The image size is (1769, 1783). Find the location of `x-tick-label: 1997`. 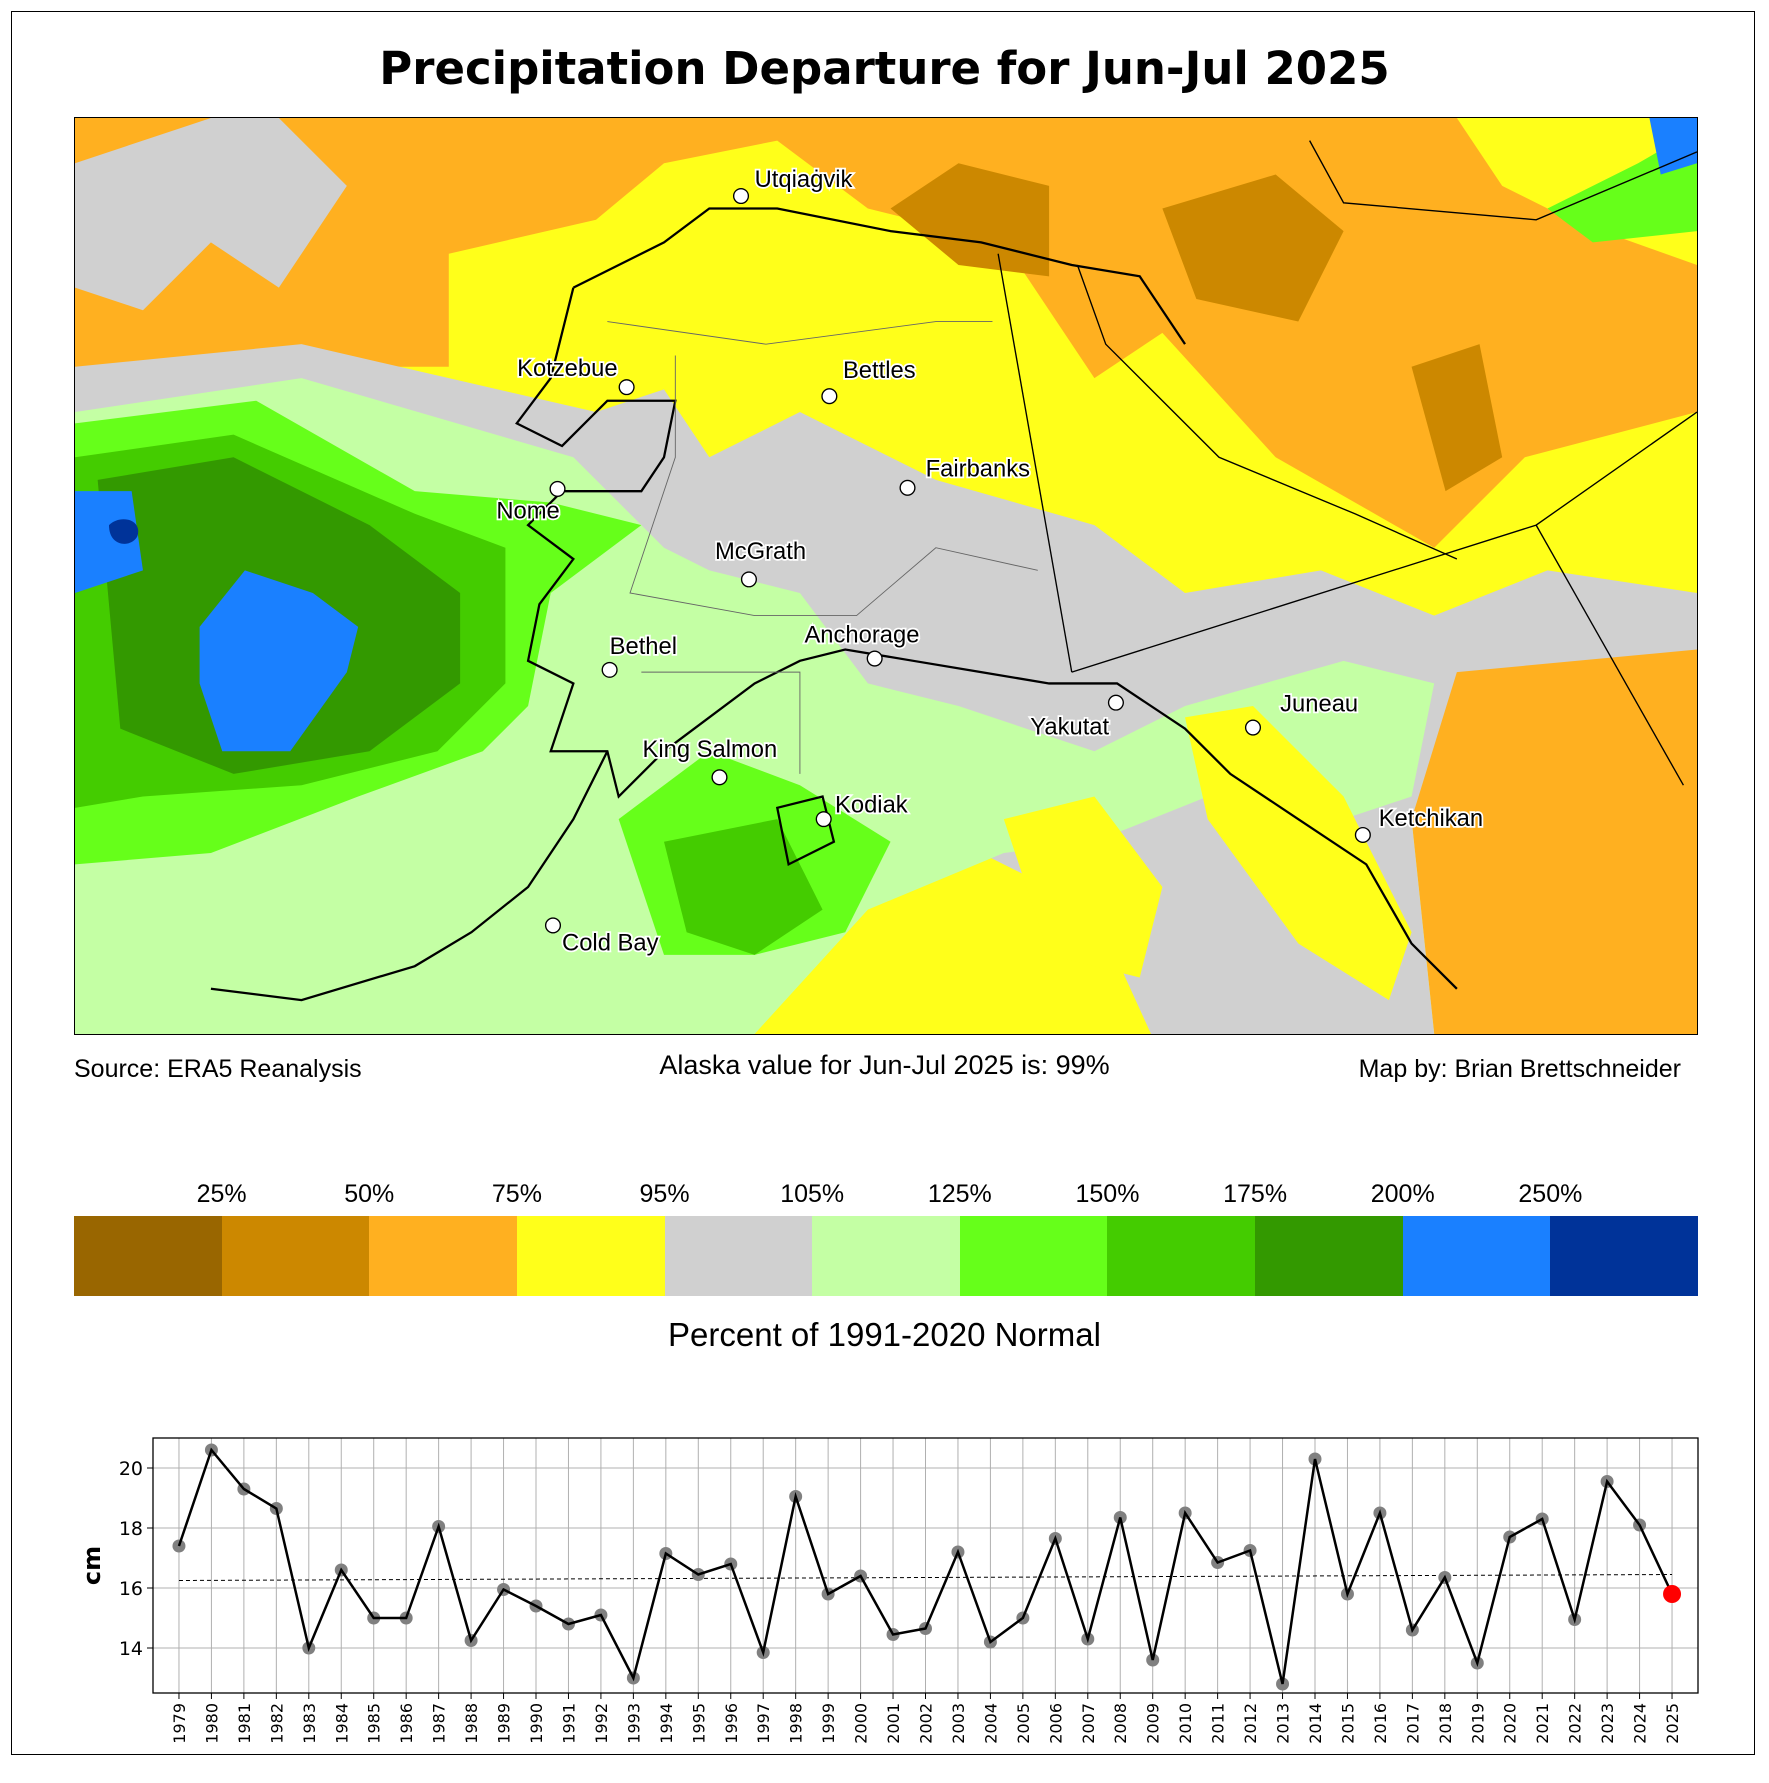

x-tick-label: 1997 is located at coordinates (763, 1723).